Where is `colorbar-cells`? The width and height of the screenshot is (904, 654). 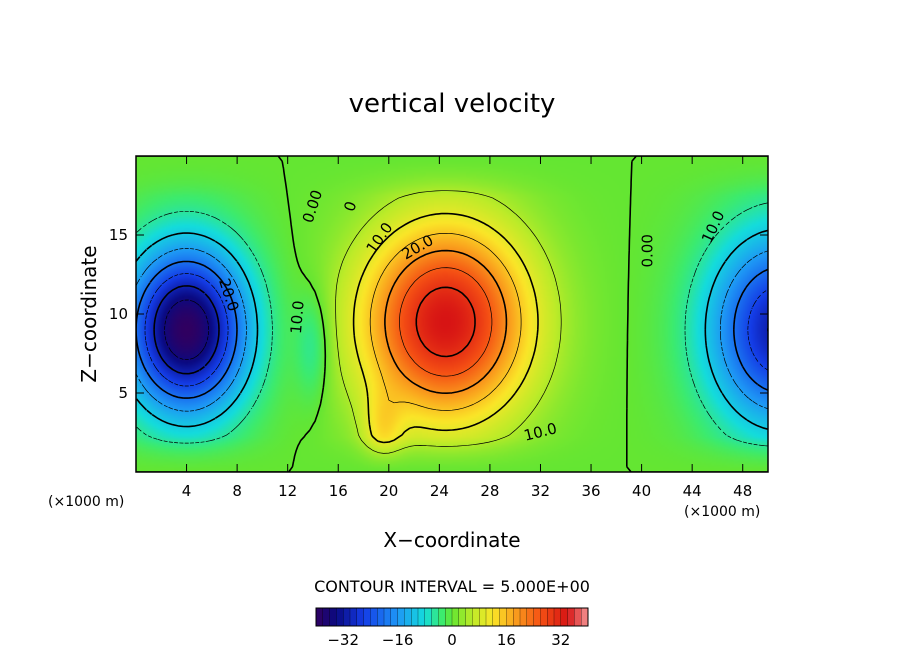
colorbar-cells is located at coordinates (452, 617).